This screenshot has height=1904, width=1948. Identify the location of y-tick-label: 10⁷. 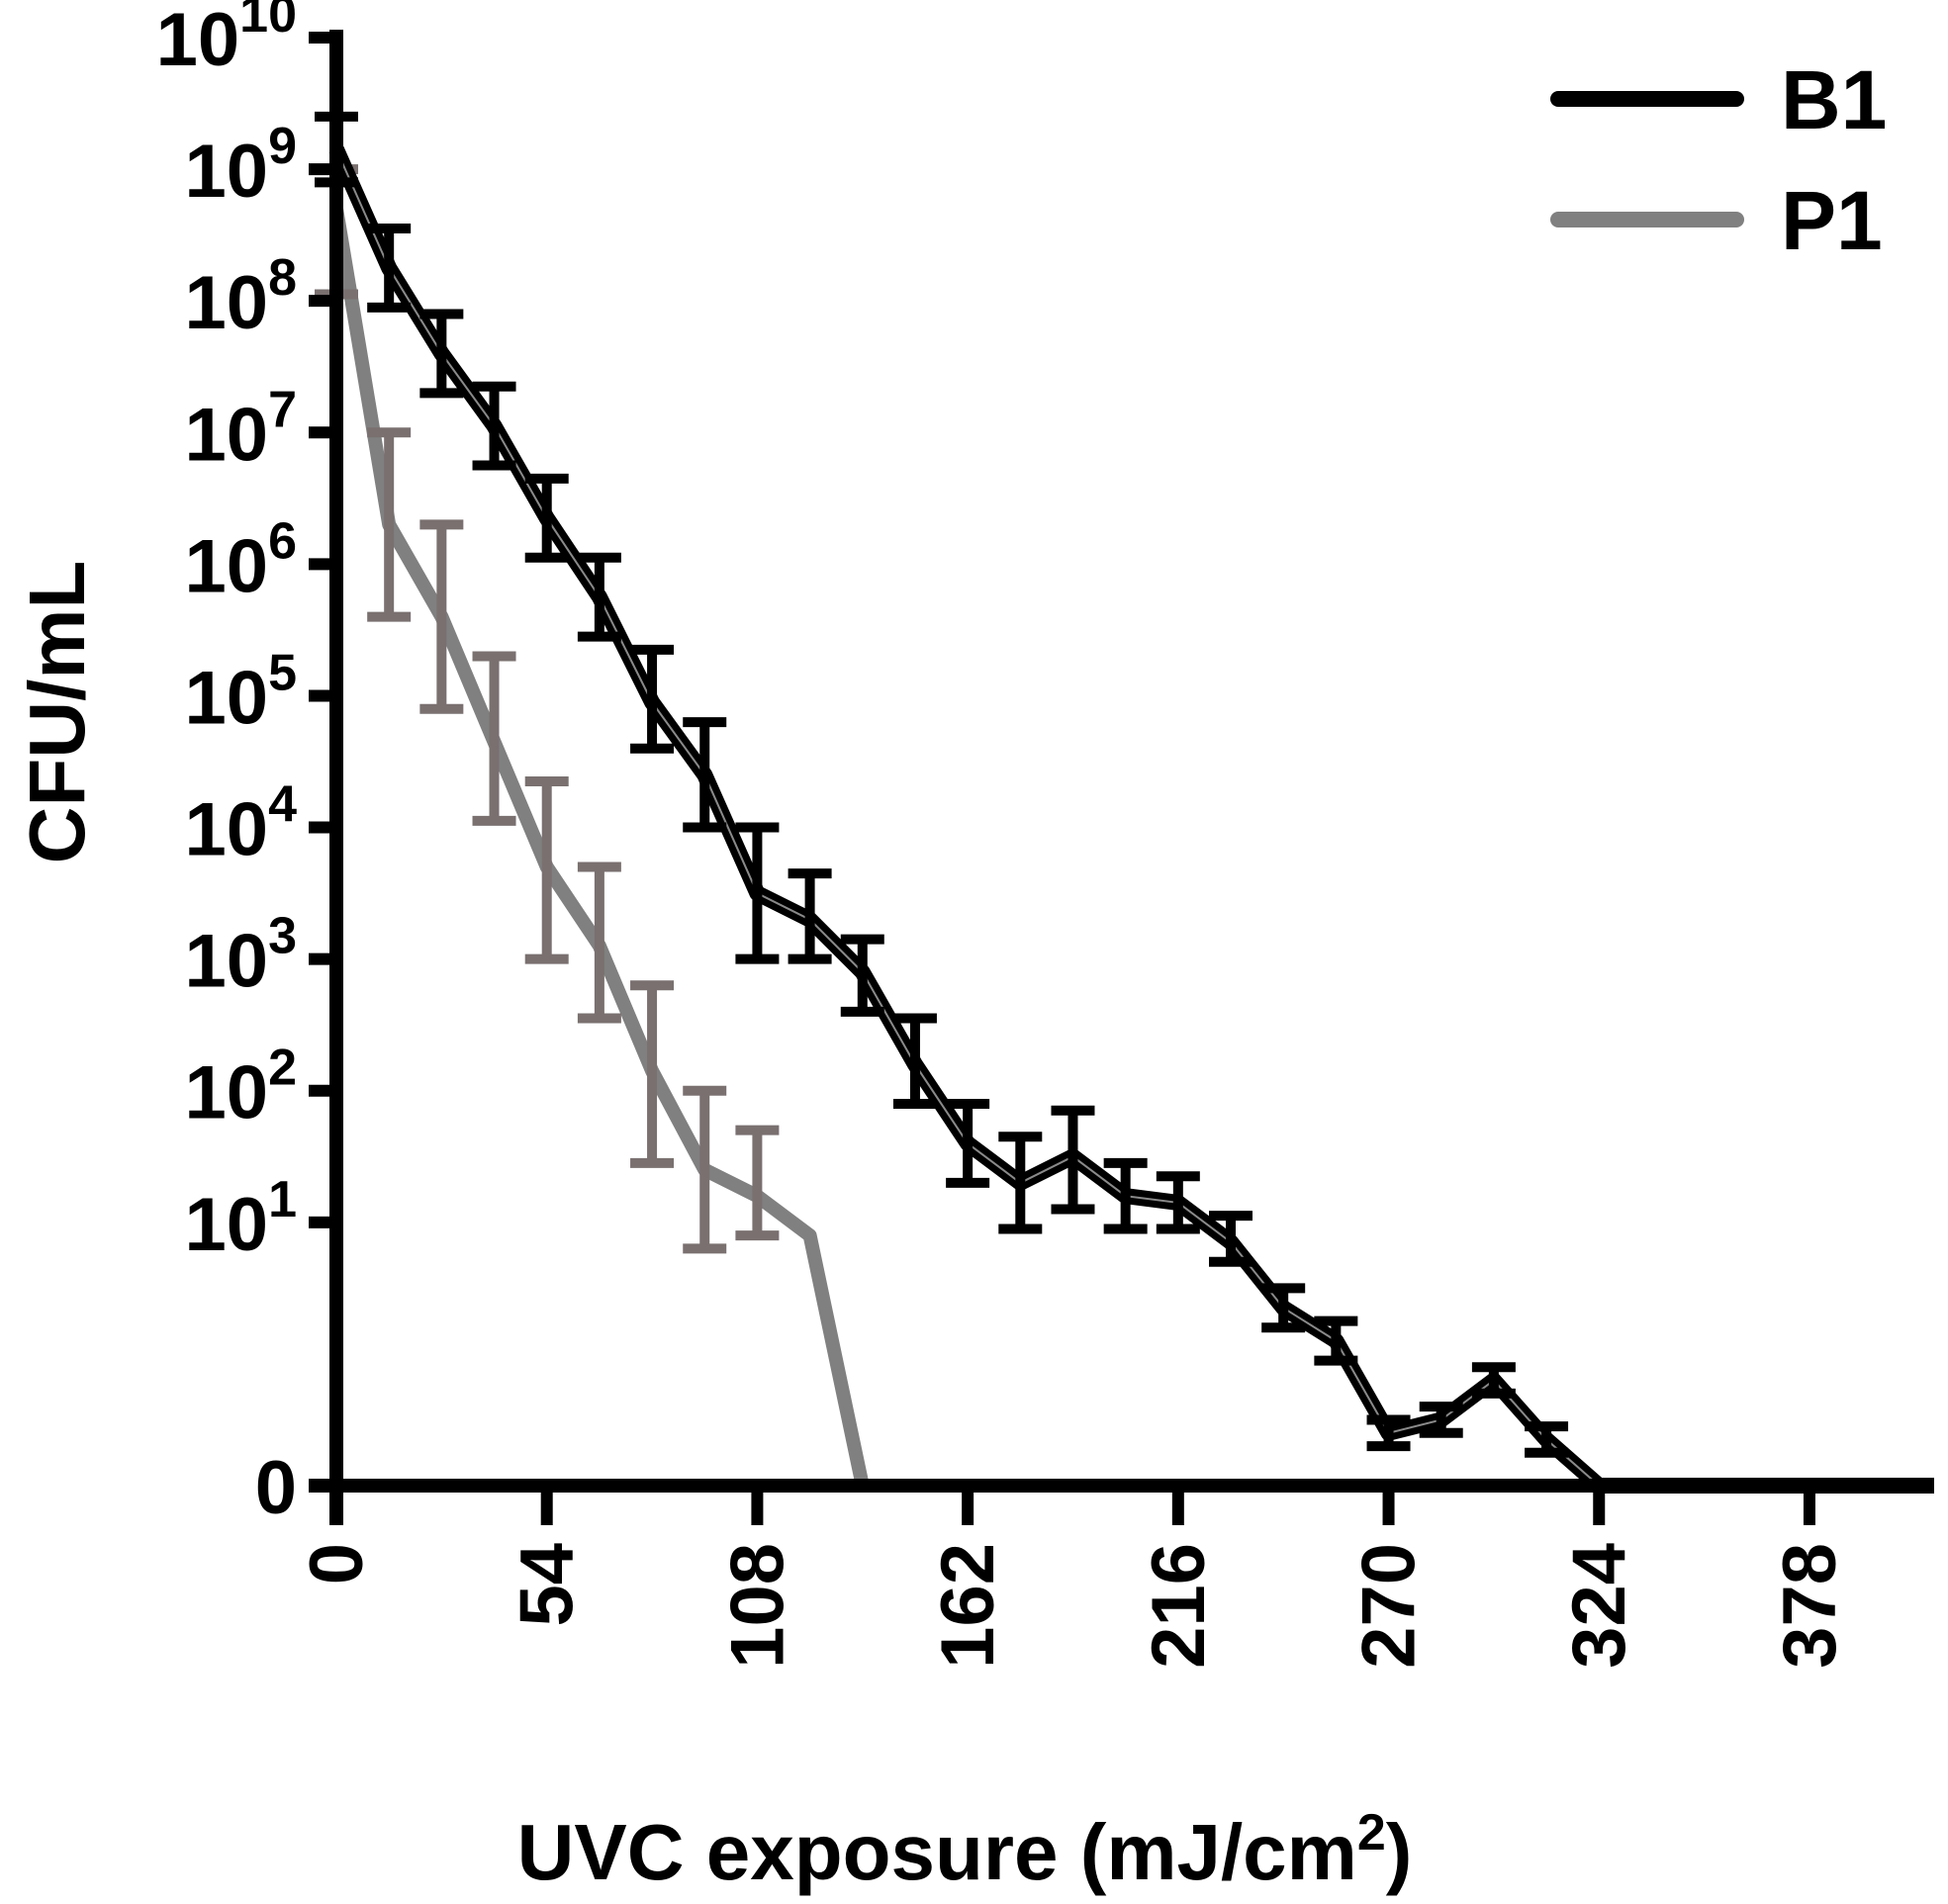
(241, 429).